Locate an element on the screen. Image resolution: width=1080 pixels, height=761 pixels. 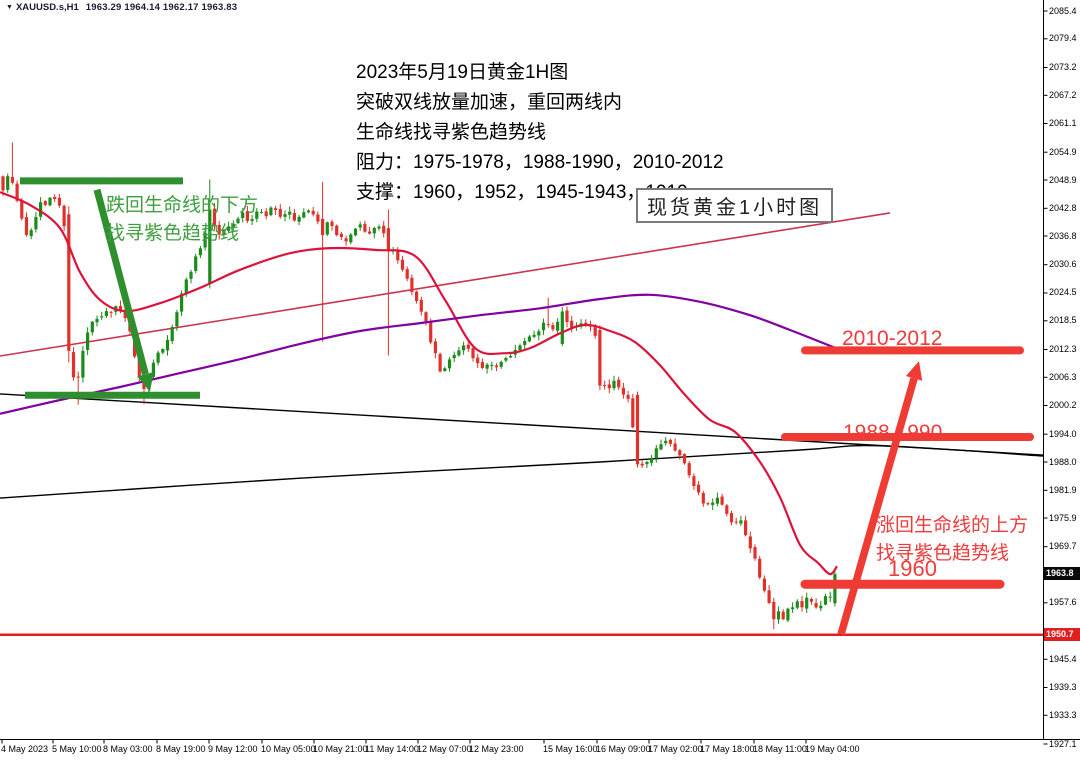
price-tick-label: 2079.4 is located at coordinates (1063, 38).